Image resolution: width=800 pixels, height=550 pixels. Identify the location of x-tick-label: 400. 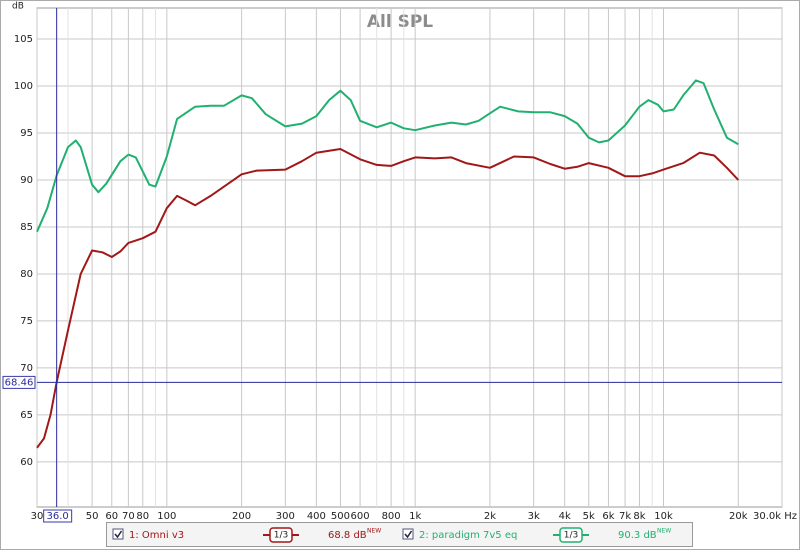
(316, 516).